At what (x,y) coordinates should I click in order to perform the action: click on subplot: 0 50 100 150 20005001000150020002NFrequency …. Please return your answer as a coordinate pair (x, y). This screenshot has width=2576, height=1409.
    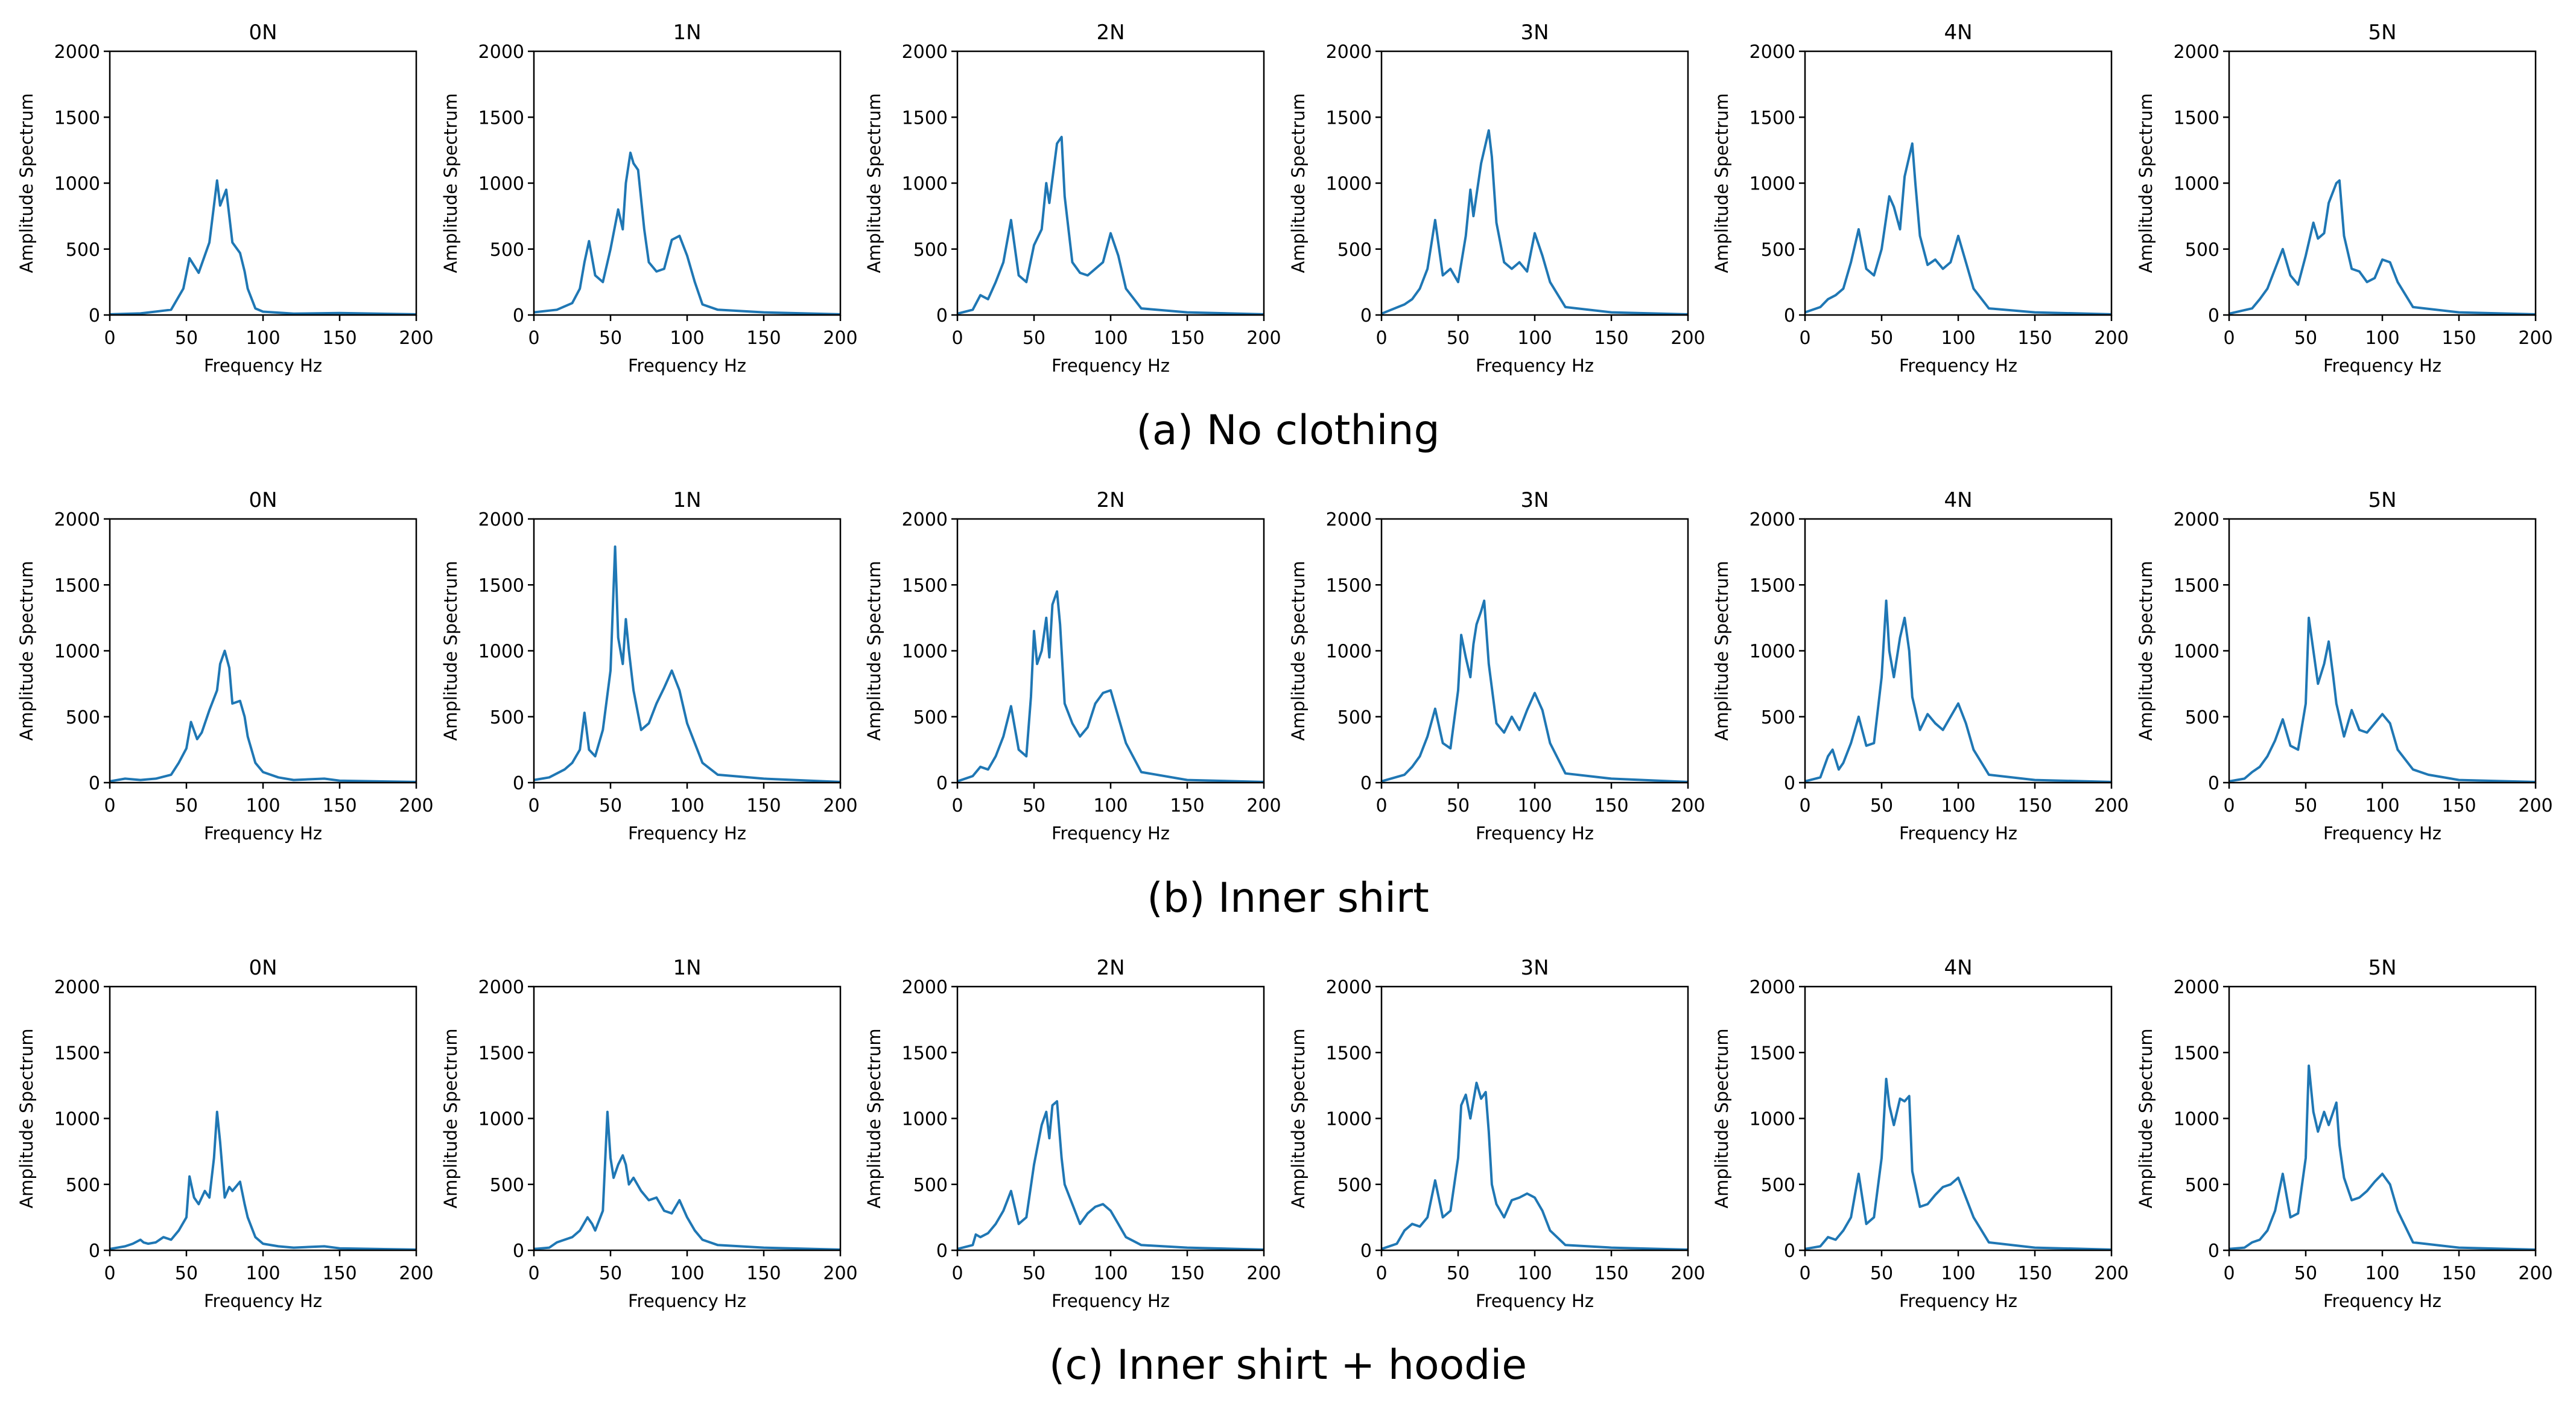
    Looking at the image, I should click on (1072, 198).